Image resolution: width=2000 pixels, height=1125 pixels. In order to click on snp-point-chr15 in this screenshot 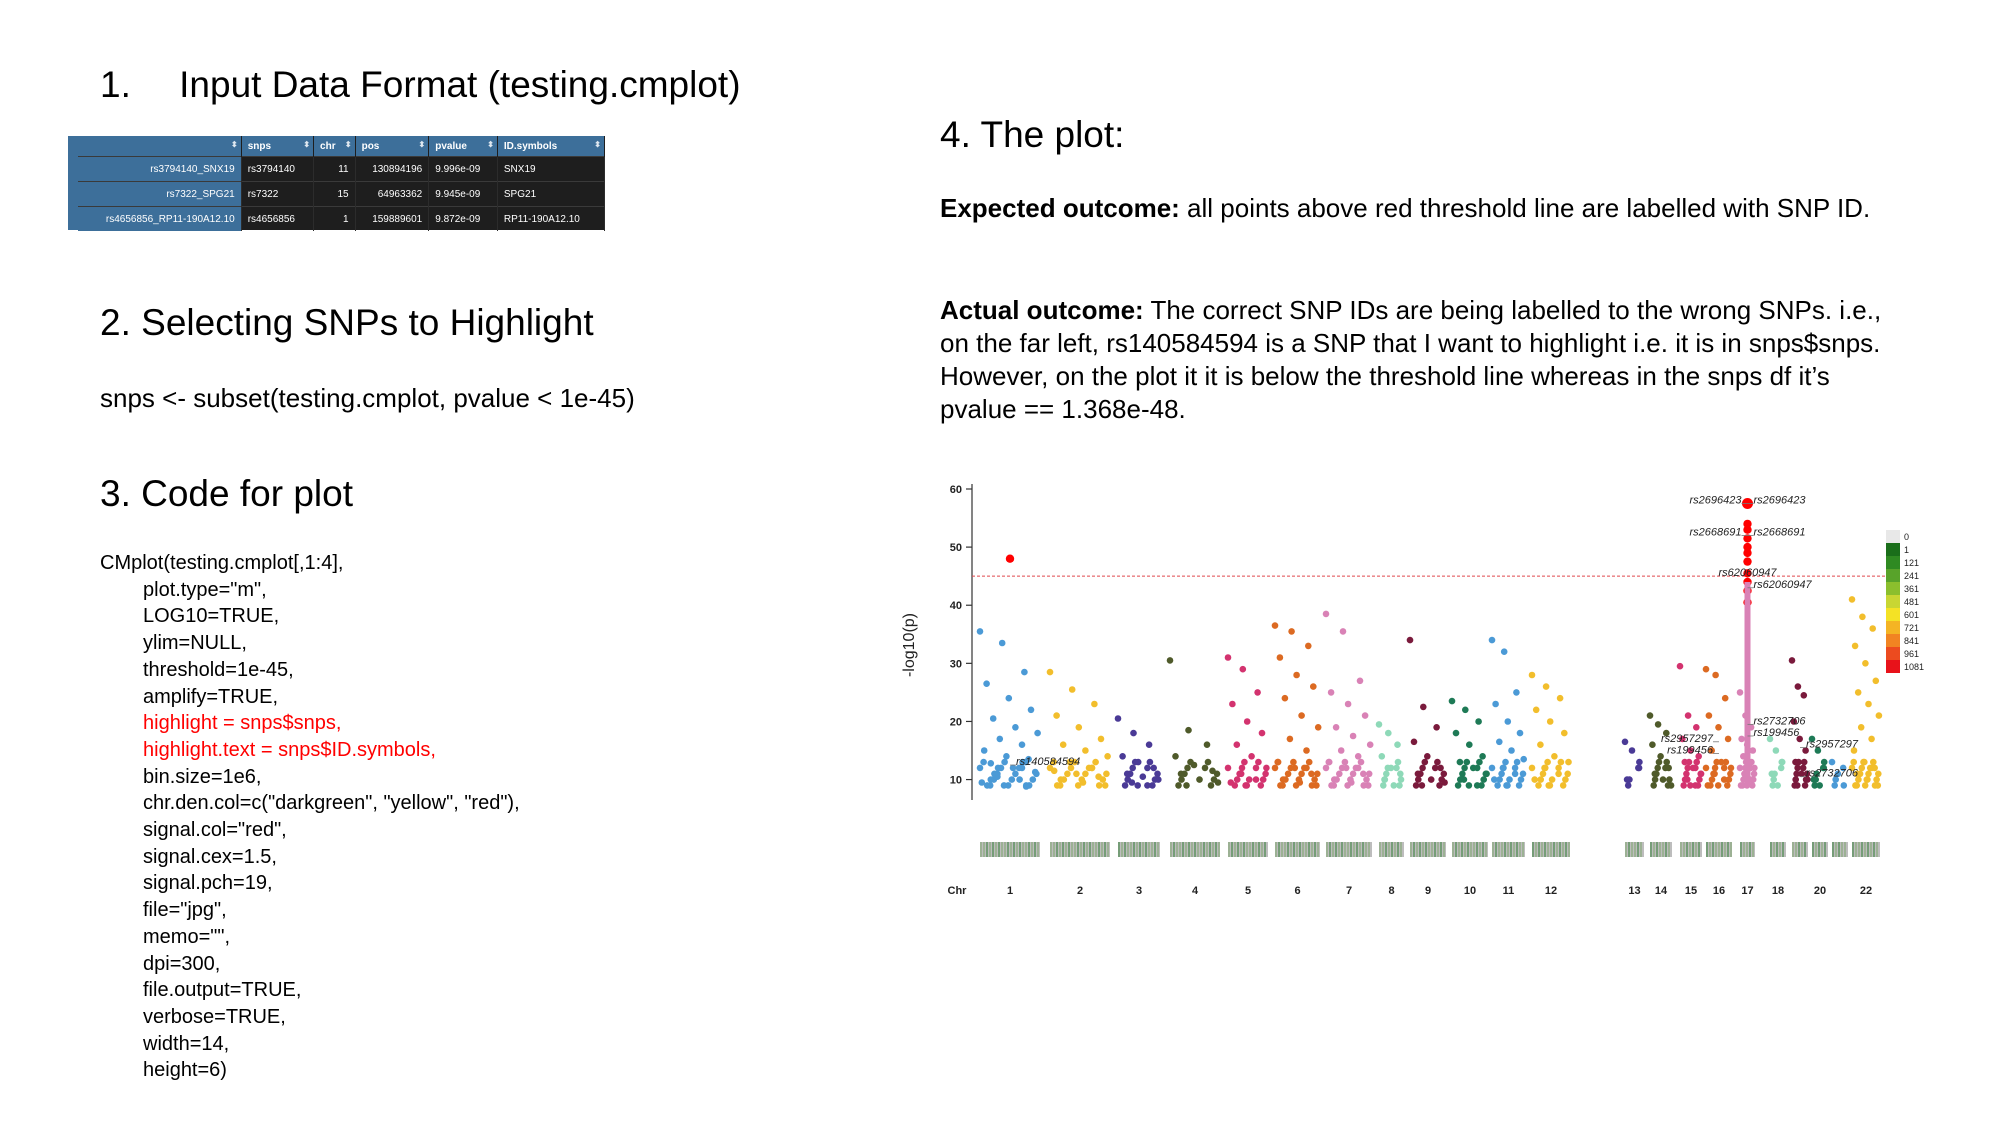, I will do `click(1696, 727)`.